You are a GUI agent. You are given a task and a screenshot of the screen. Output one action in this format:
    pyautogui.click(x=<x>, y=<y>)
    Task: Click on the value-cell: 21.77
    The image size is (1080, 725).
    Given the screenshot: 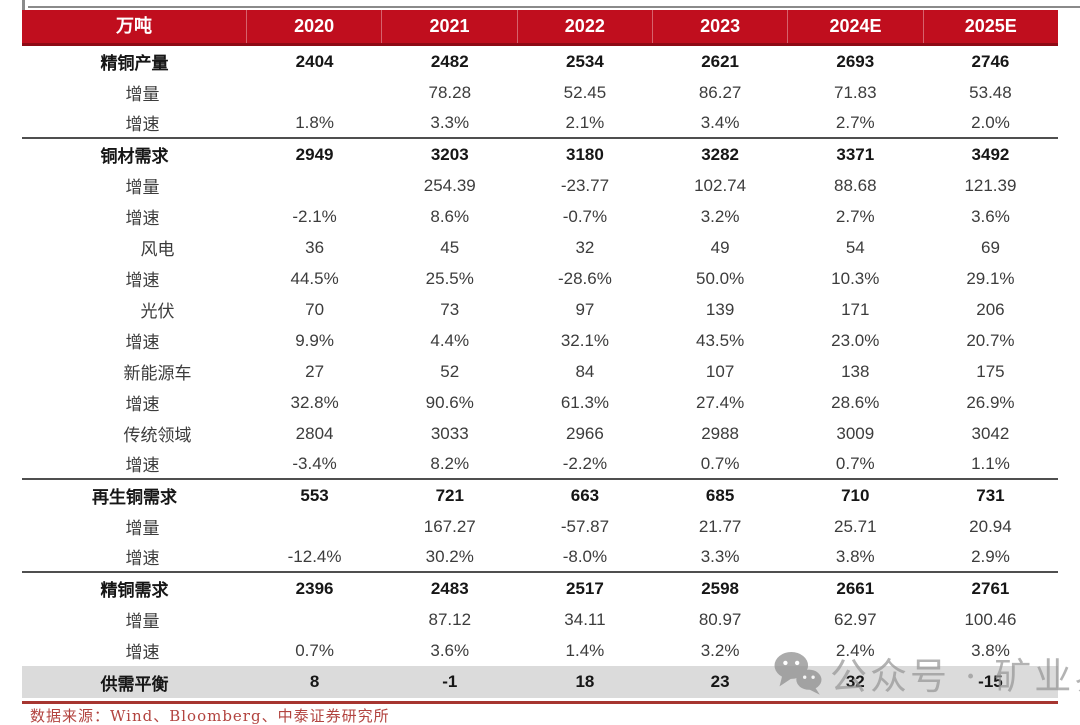 What is the action you would take?
    pyautogui.click(x=720, y=526)
    